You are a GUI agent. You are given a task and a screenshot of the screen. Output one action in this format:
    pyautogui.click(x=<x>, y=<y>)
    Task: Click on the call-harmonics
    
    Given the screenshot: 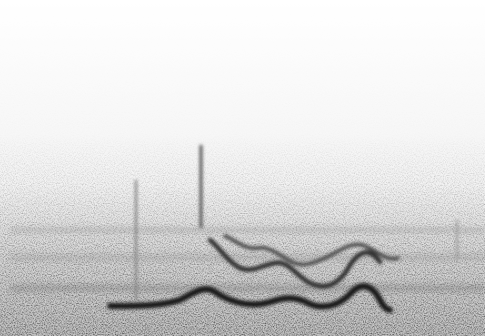 What is the action you would take?
    pyautogui.click(x=253, y=273)
    